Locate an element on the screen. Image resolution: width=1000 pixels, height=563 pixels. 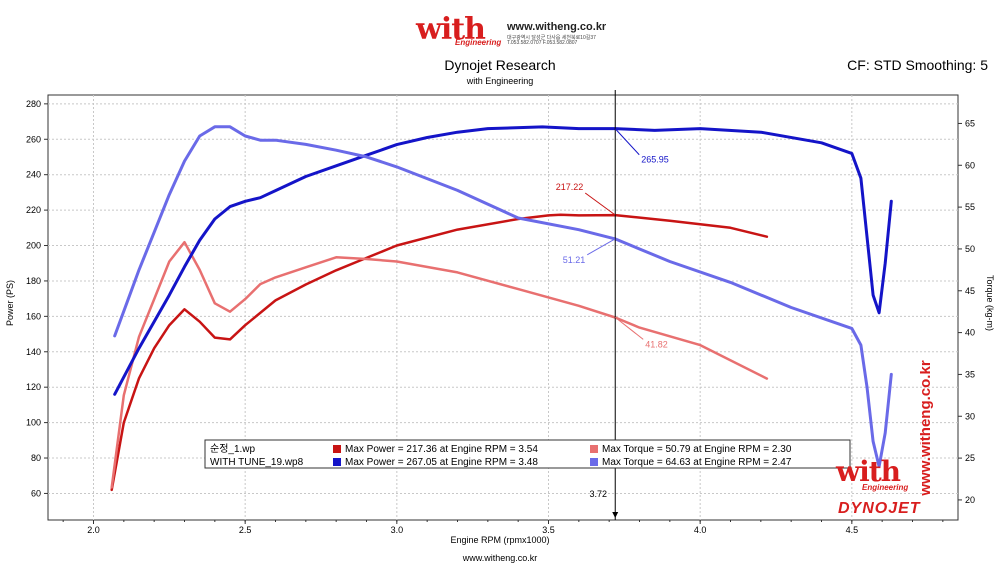
vertical-url-watermark: www.witheng.co.kr is located at coordinates (927, 428).